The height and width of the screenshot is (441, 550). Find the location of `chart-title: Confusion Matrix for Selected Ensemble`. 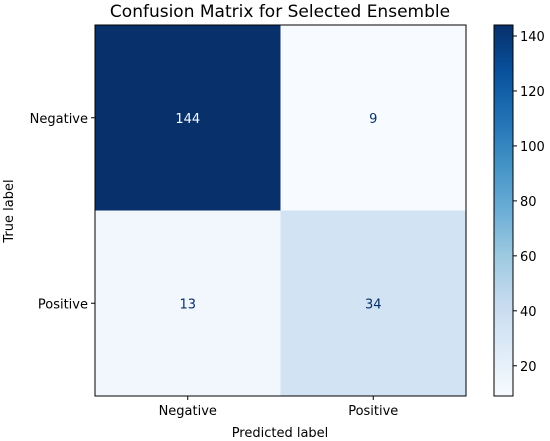

chart-title: Confusion Matrix for Selected Ensemble is located at coordinates (280, 12).